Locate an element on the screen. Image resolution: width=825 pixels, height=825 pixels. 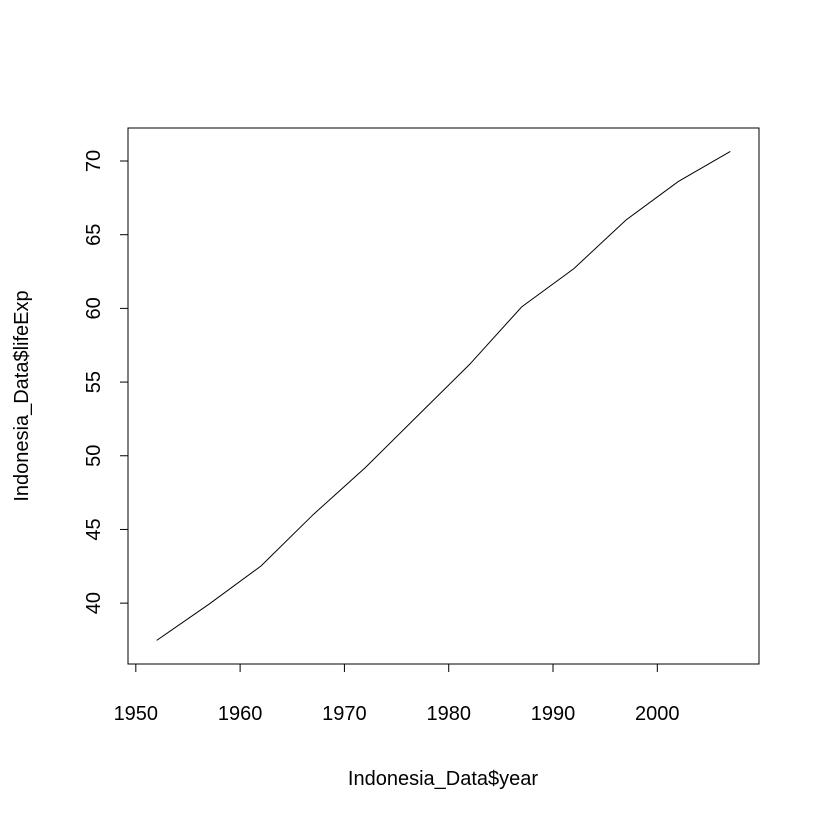
x-axis-label: Indonesia_Data$year is located at coordinates (443, 779).